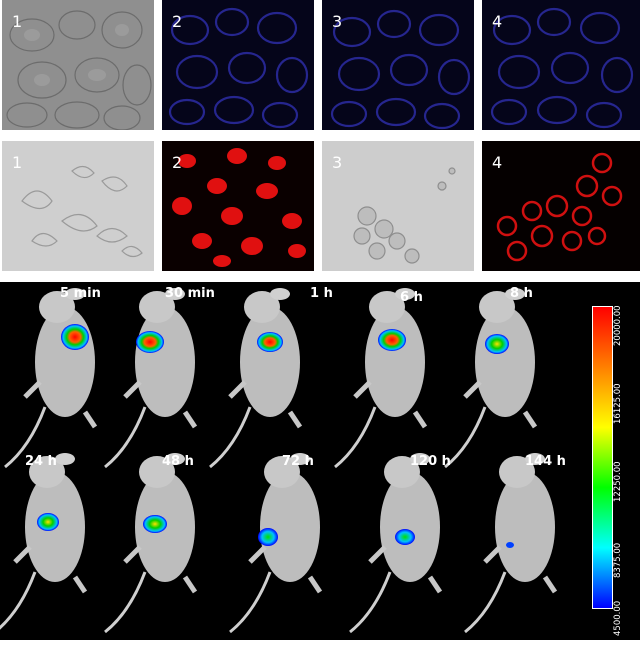 The height and width of the screenshot is (646, 640). Describe the element at coordinates (618, 403) in the screenshot. I see `colorbar-tick-label: 16125.00` at that location.